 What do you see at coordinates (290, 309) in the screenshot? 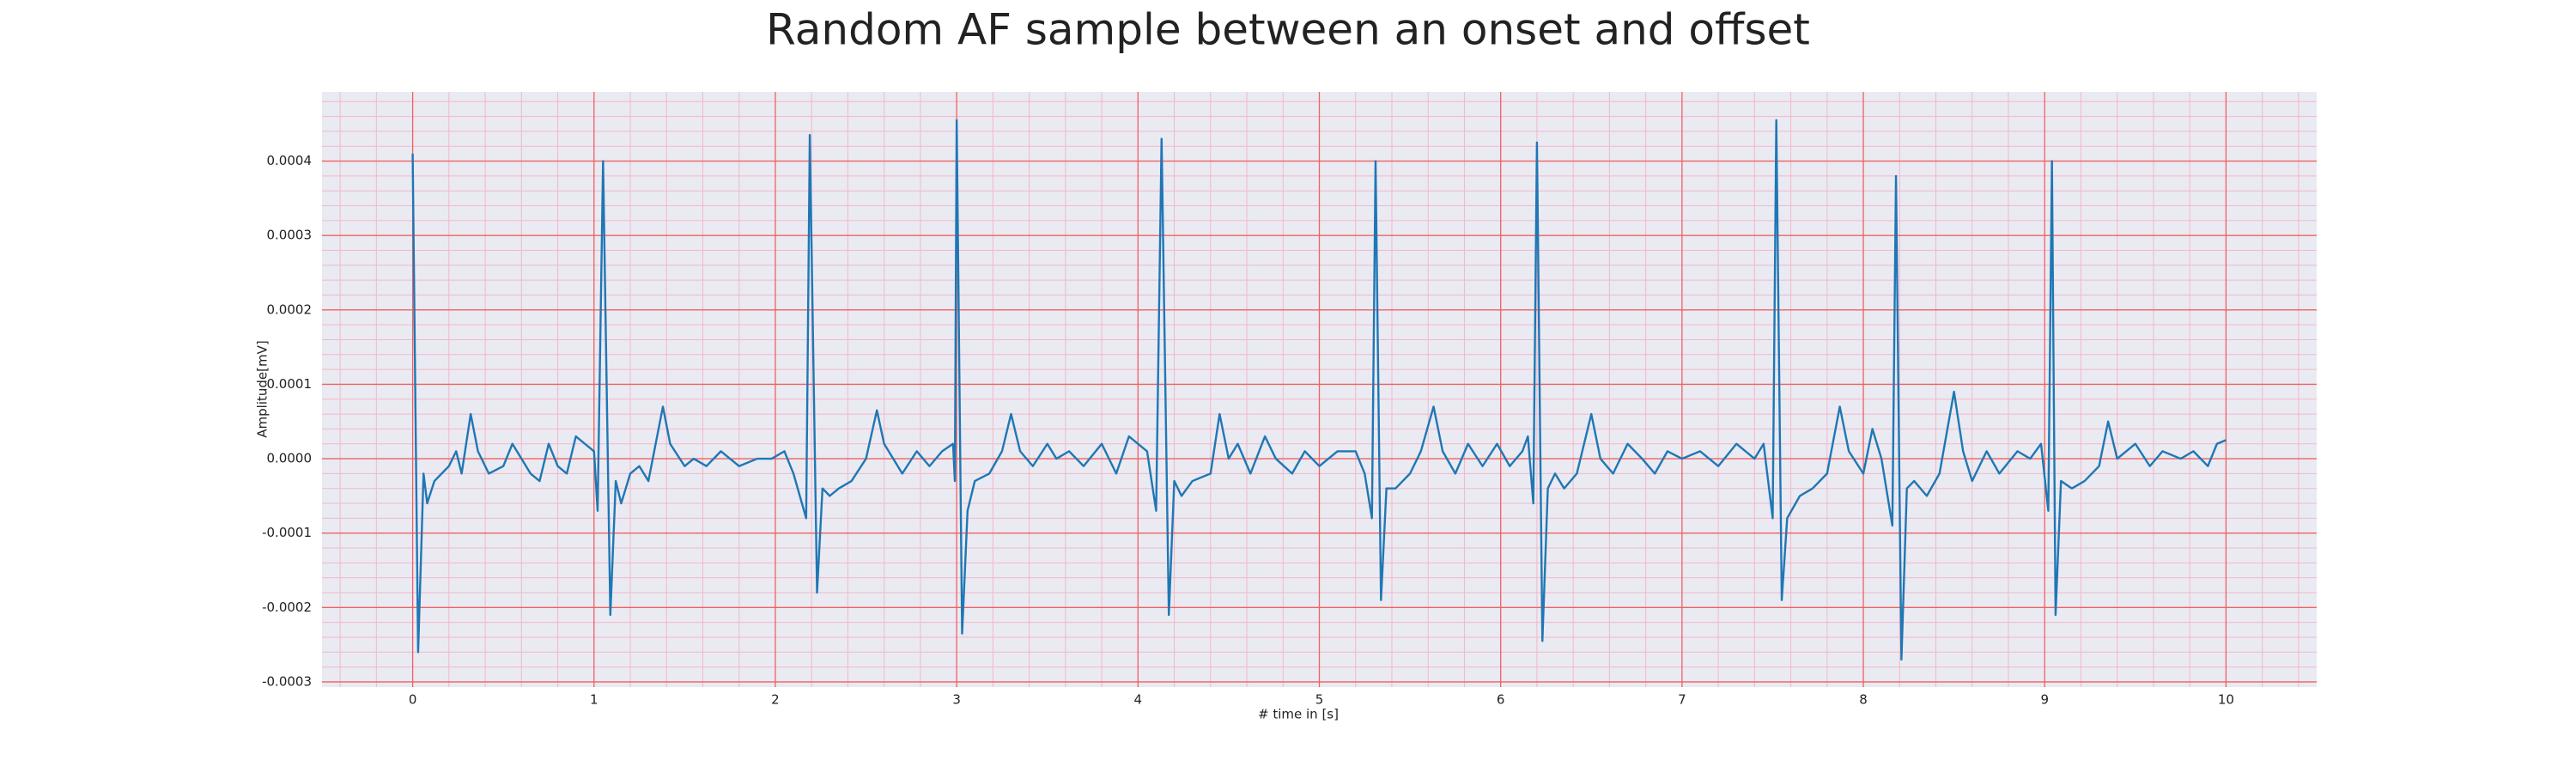
I see `y-tick-label: 0.0002` at bounding box center [290, 309].